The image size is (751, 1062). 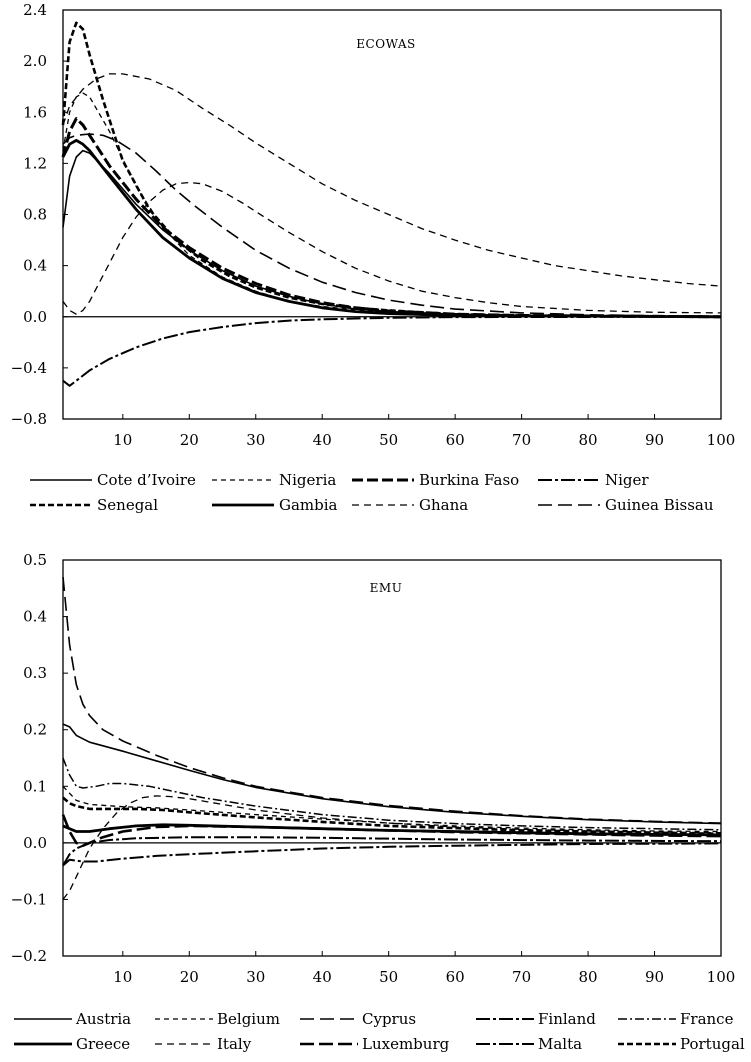 What do you see at coordinates (35, 730) in the screenshot?
I see `y-tick-label: 0.2` at bounding box center [35, 730].